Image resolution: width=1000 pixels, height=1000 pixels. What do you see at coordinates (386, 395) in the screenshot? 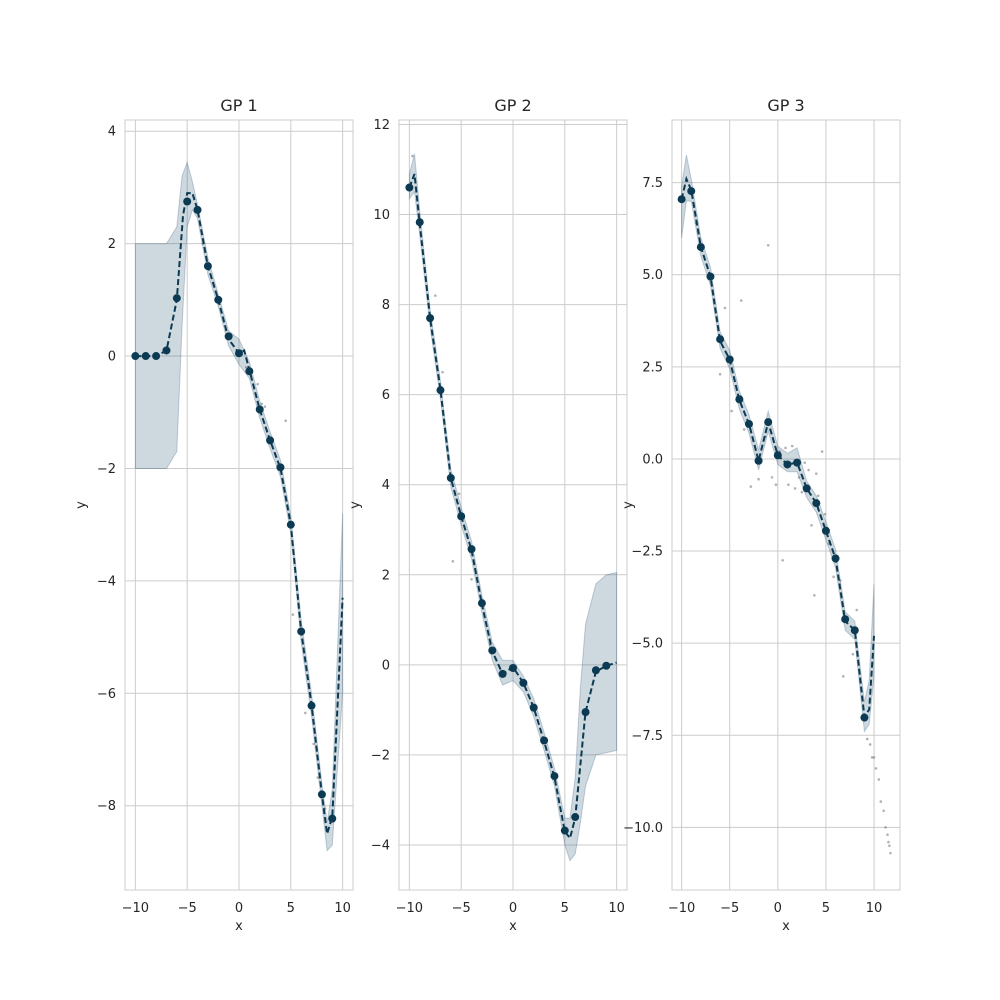
I see `y-tick-label: 6` at bounding box center [386, 395].